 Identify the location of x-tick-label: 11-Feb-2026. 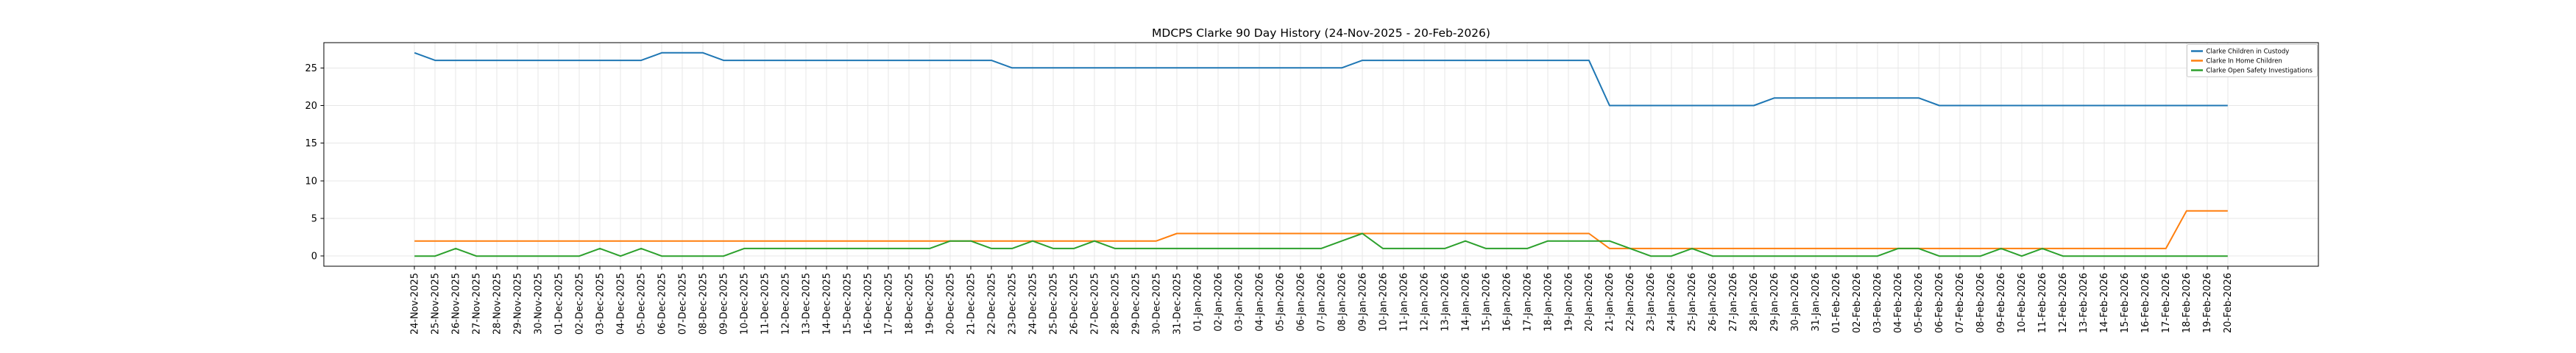
(2042, 303).